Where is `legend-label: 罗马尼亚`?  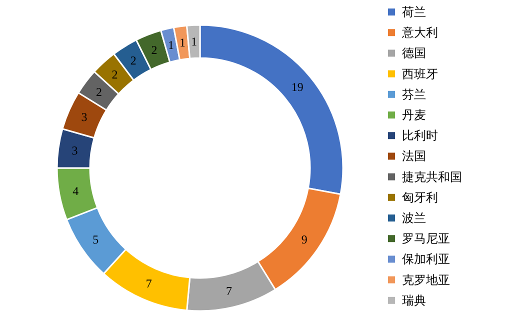
legend-label: 罗马尼亚 is located at coordinates (426, 239).